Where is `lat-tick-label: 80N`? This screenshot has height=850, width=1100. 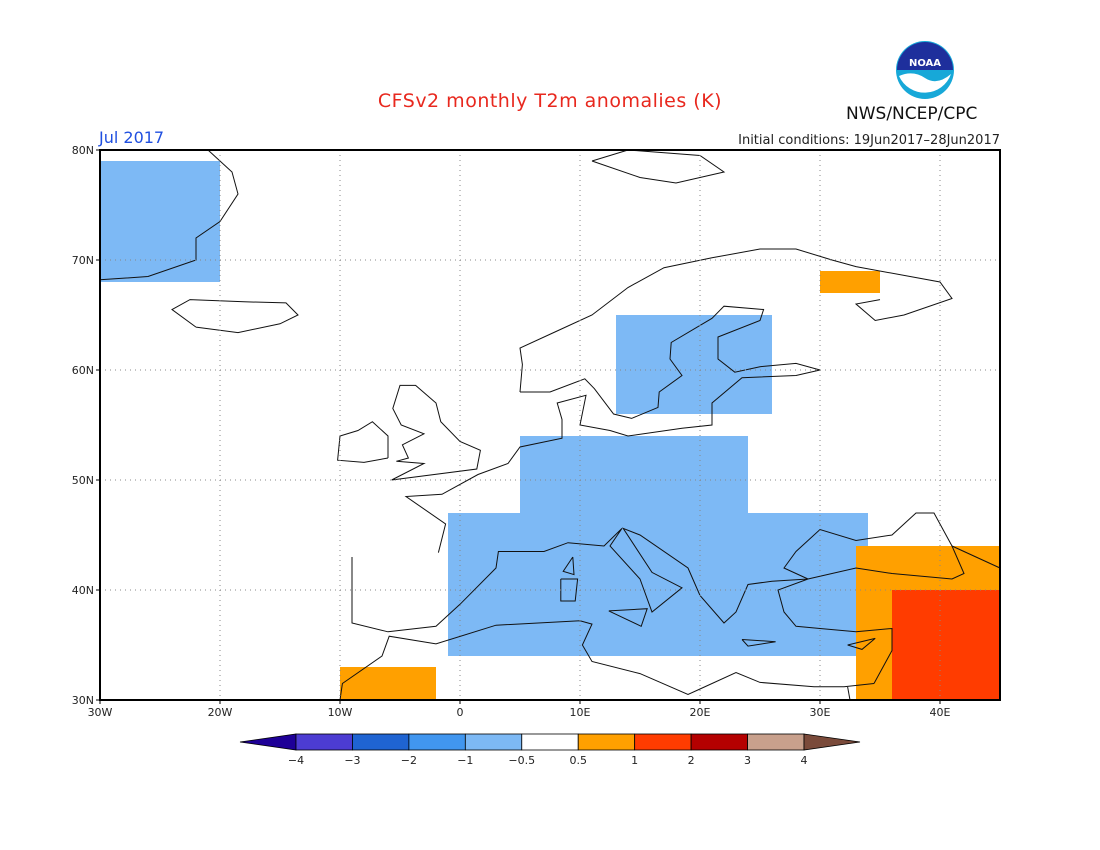 lat-tick-label: 80N is located at coordinates (83, 150).